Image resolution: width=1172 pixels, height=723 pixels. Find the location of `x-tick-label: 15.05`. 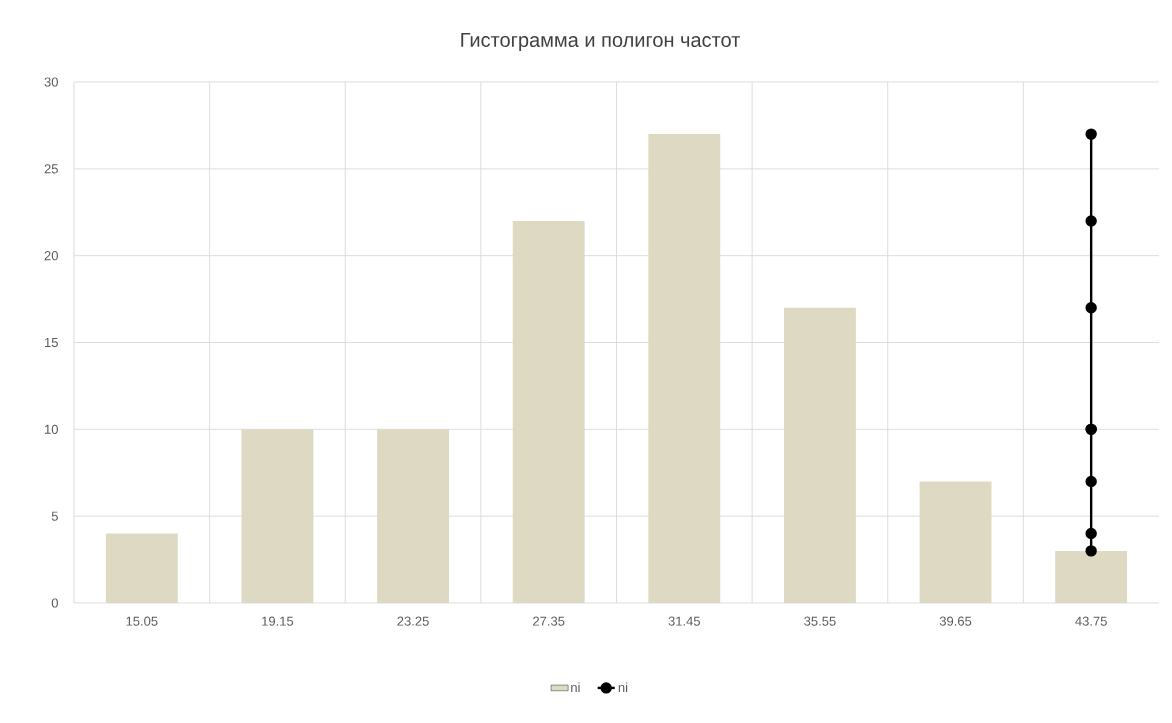

x-tick-label: 15.05 is located at coordinates (142, 621).